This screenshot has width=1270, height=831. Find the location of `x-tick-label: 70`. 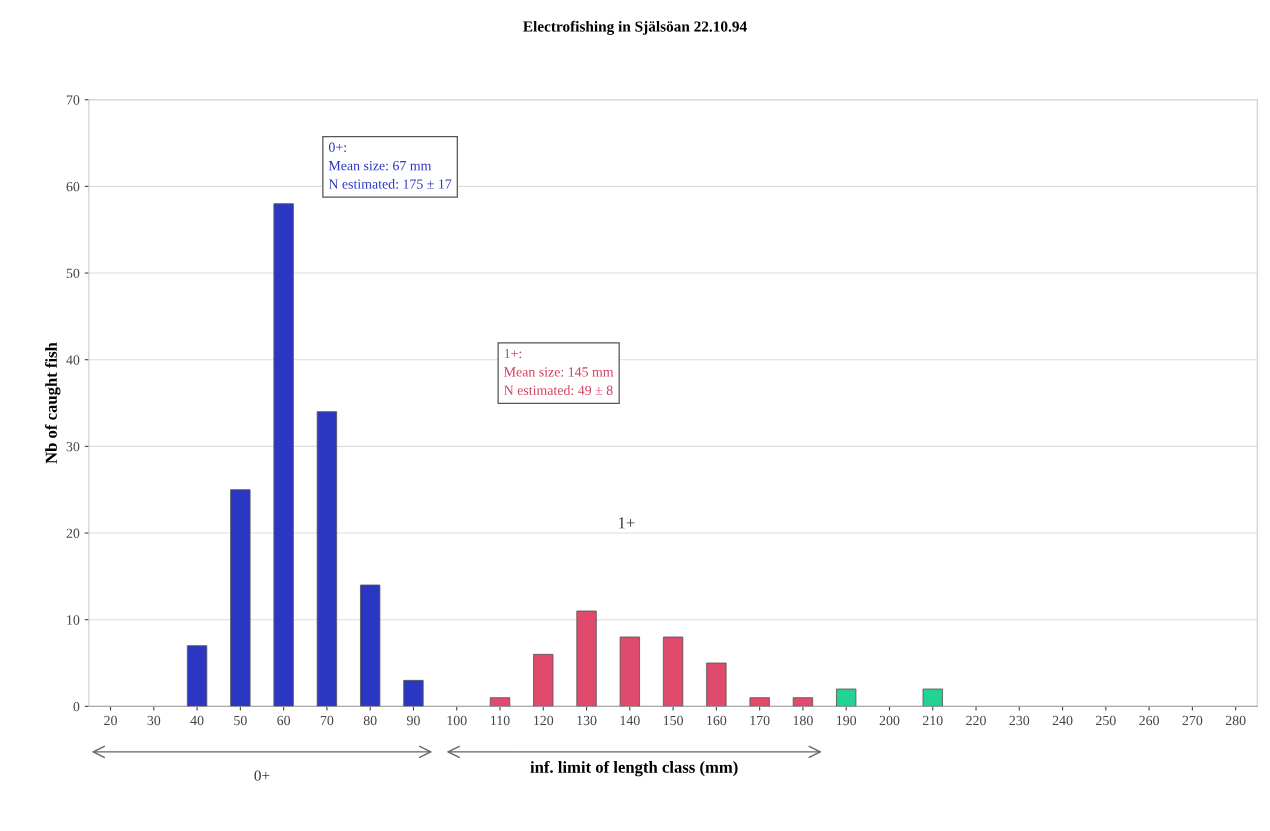

x-tick-label: 70 is located at coordinates (327, 720).